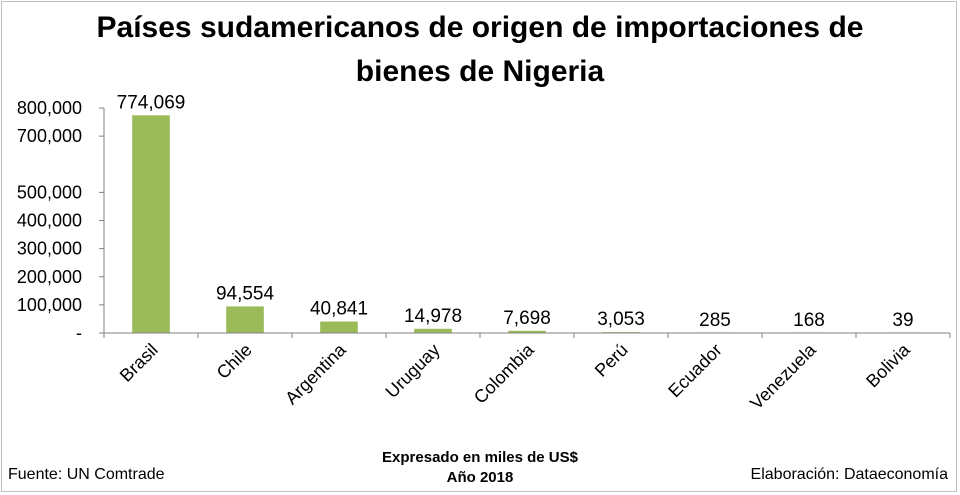  Describe the element at coordinates (611, 360) in the screenshot. I see `x-tick-label: Perú` at that location.